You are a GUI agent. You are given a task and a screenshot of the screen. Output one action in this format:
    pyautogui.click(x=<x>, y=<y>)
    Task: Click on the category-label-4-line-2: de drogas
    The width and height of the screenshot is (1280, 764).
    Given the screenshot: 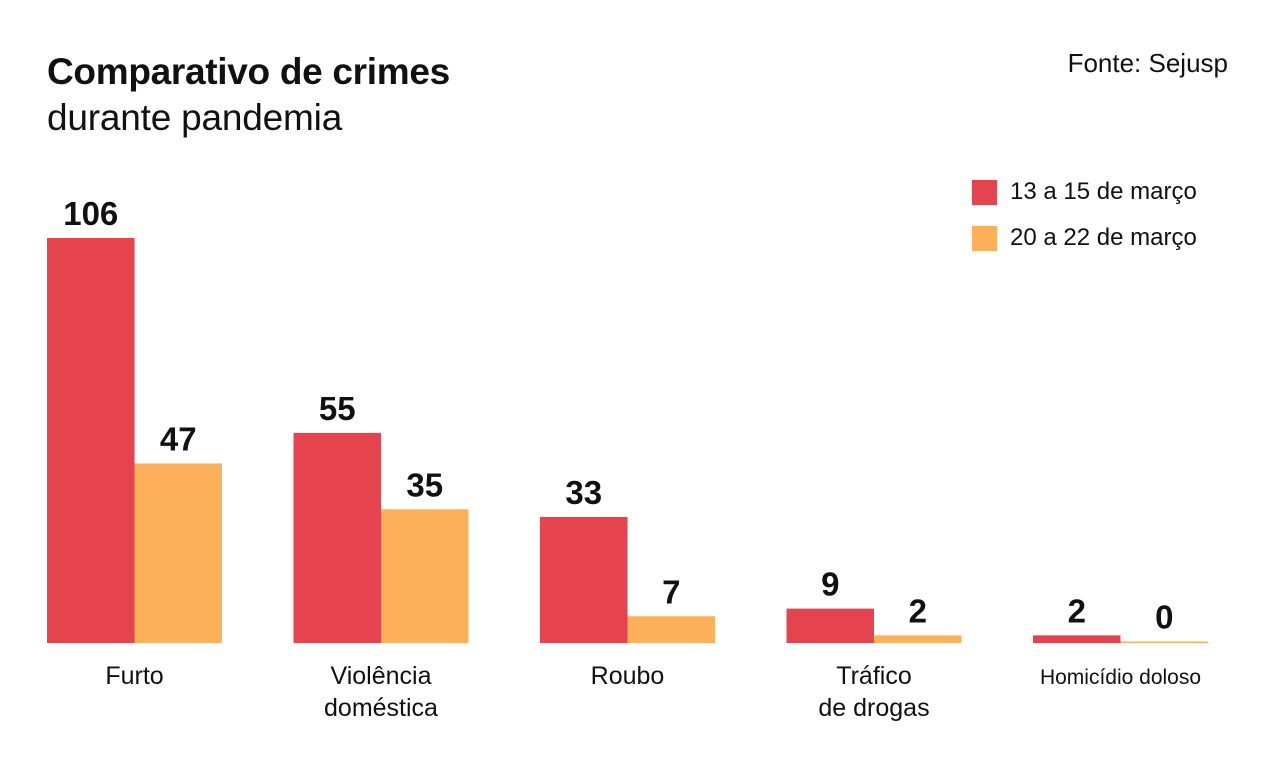 What is the action you would take?
    pyautogui.click(x=873, y=708)
    